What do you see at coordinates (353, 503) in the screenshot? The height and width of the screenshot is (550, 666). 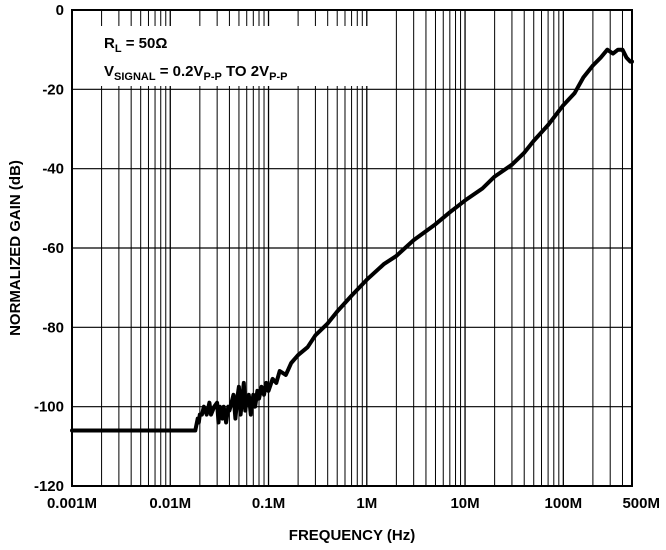 I see `x-tick-labels: 0.001M 0.01M 0.1M 1M 10M 100M 500M` at bounding box center [353, 503].